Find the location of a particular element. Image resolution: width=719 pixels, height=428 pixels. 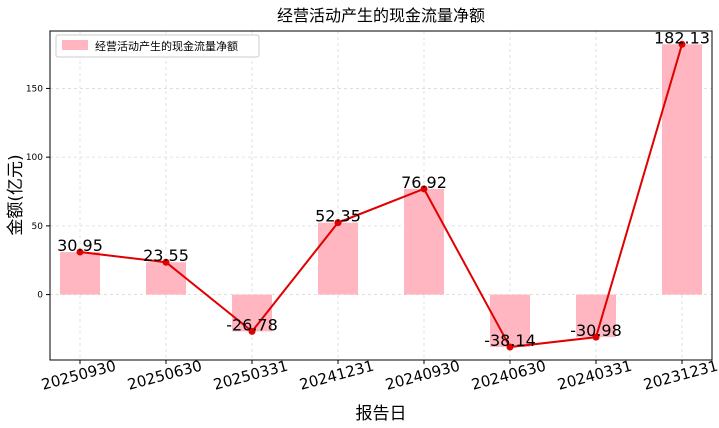

data-label: -38.14 is located at coordinates (510, 340).